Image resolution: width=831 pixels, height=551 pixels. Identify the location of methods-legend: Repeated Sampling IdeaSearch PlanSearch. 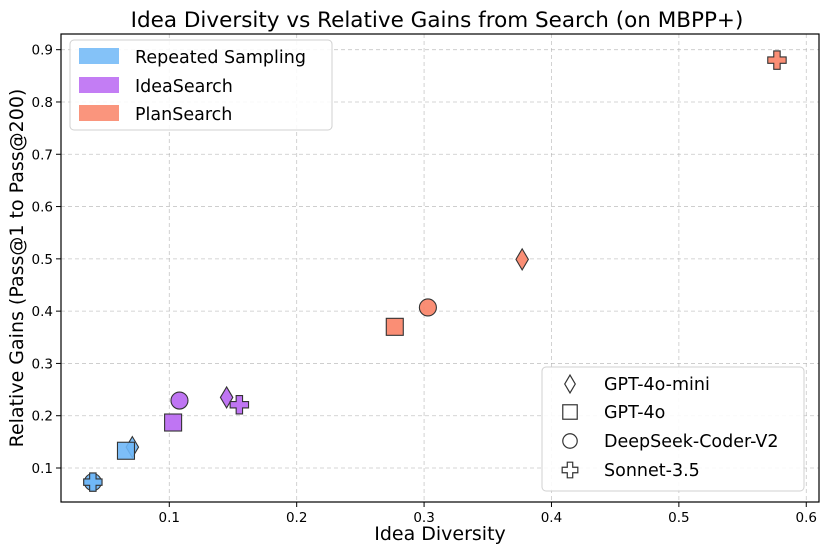
(201, 85).